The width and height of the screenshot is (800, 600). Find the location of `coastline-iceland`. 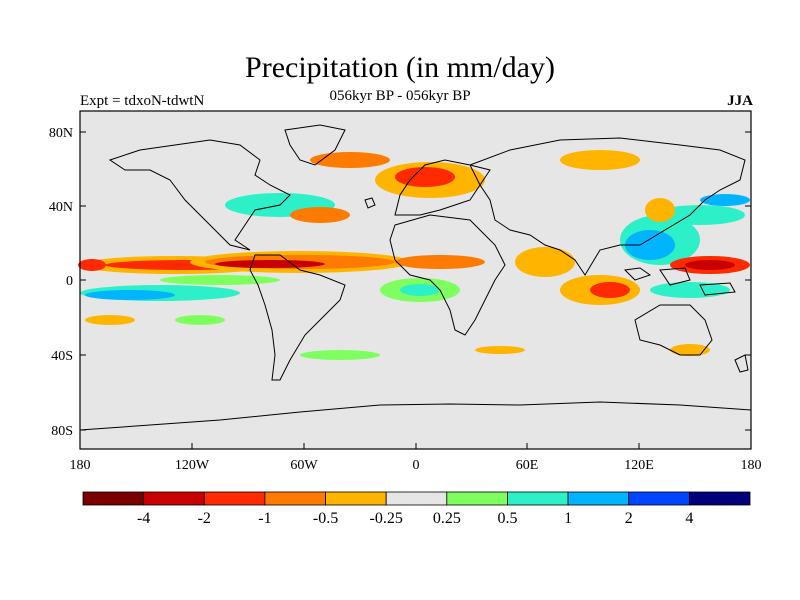

coastline-iceland is located at coordinates (370, 203).